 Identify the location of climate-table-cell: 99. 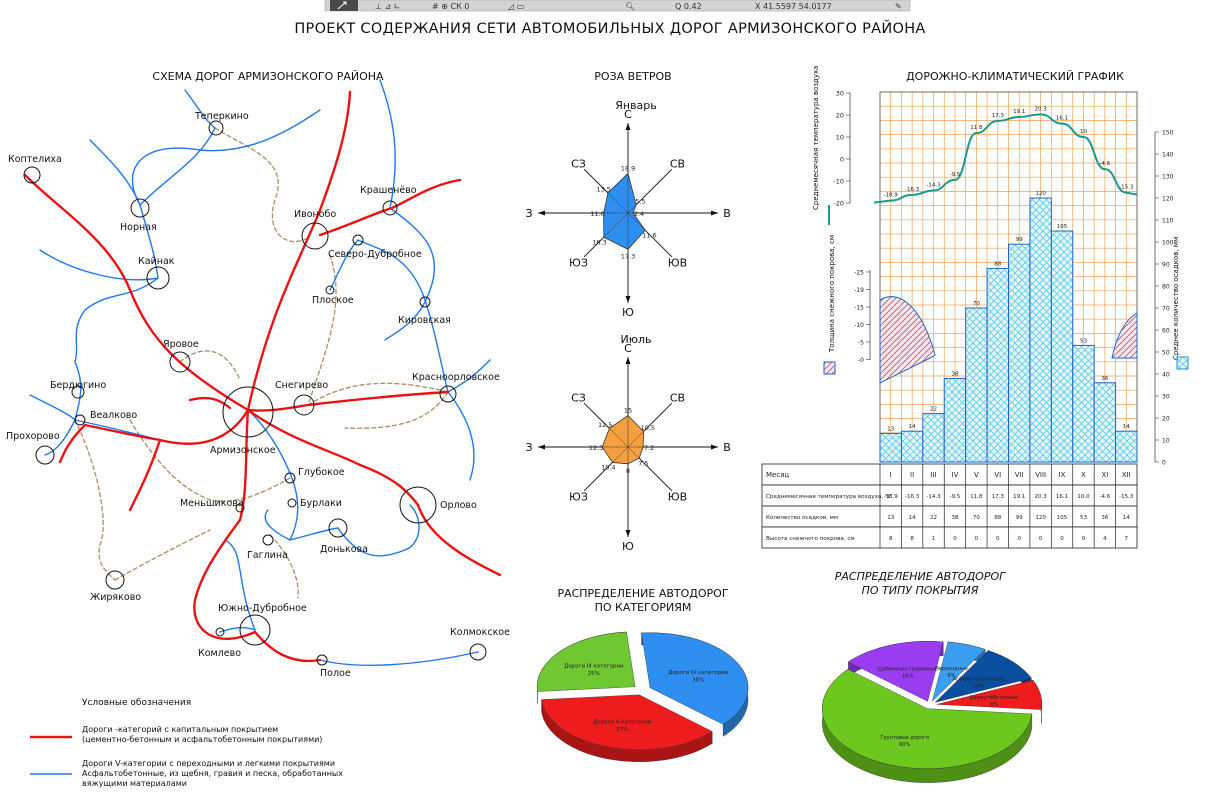
(1019, 518).